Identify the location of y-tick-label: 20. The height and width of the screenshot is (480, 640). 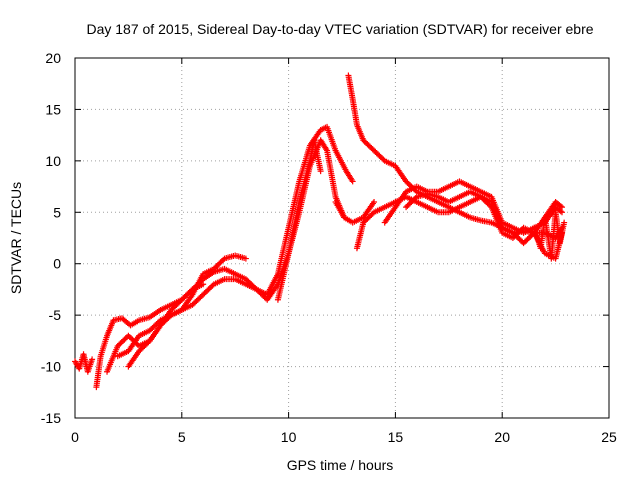
(53, 58).